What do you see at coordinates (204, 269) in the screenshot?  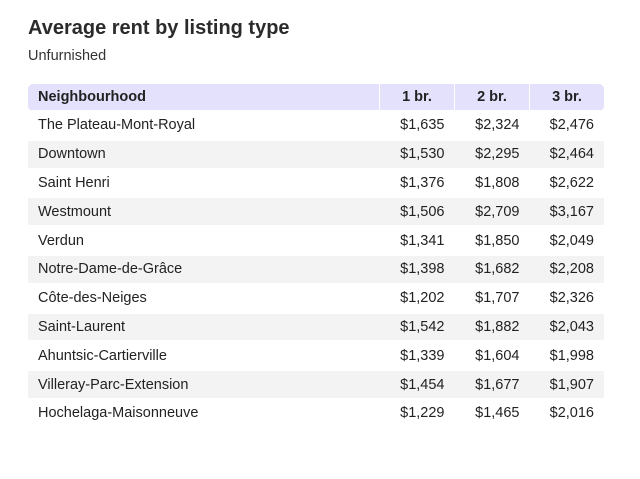 I see `neighbourhood-cell: Notre-Dame-de-Grâce` at bounding box center [204, 269].